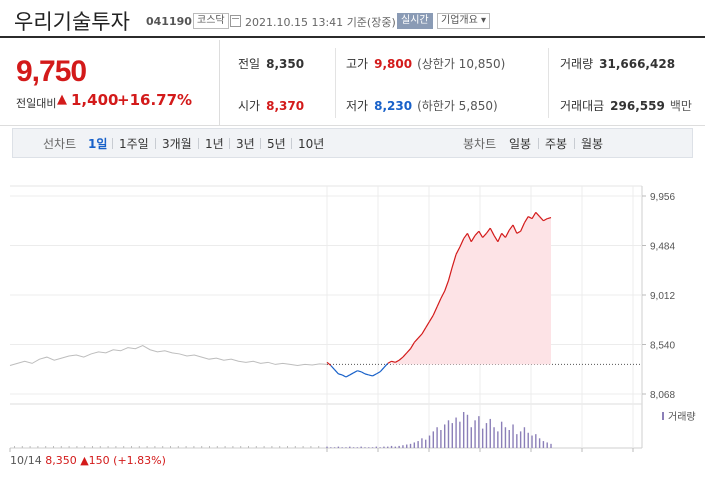 This screenshot has width=705, height=479. I want to click on tab-3year: 3년, so click(245, 144).